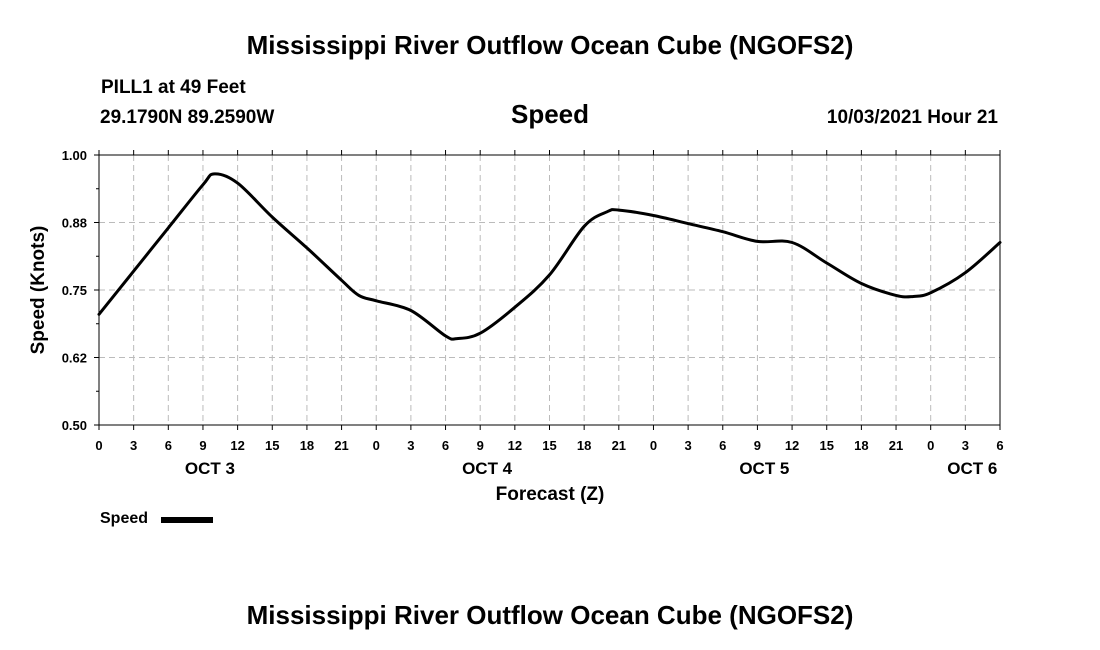 This screenshot has height=650, width=1100. I want to click on y-tick-label: 1.00, so click(74, 155).